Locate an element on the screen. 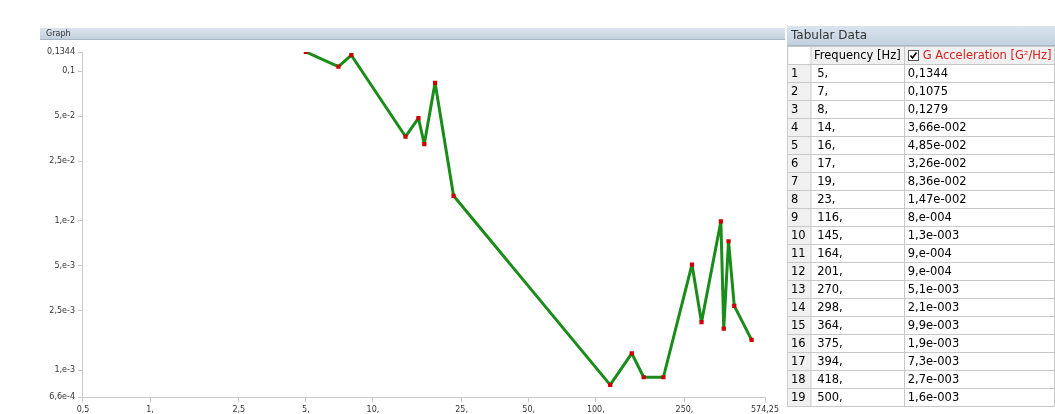  x-tick-label: 1, is located at coordinates (150, 409).